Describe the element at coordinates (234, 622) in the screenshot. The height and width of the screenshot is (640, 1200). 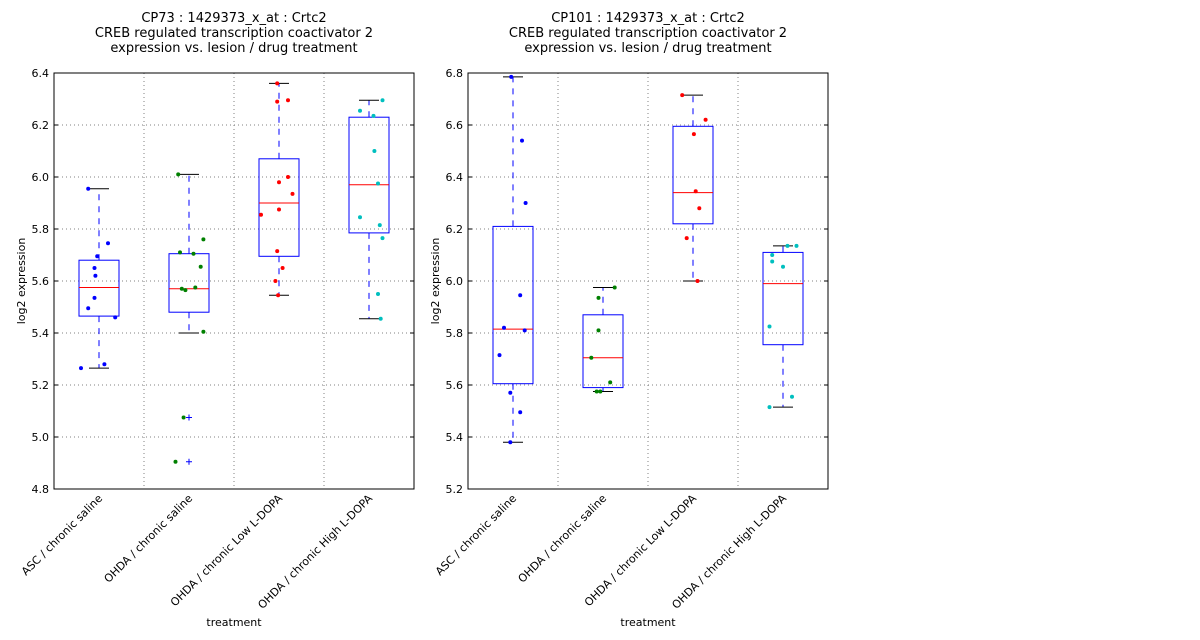
I see `x-axis-label: treatment` at that location.